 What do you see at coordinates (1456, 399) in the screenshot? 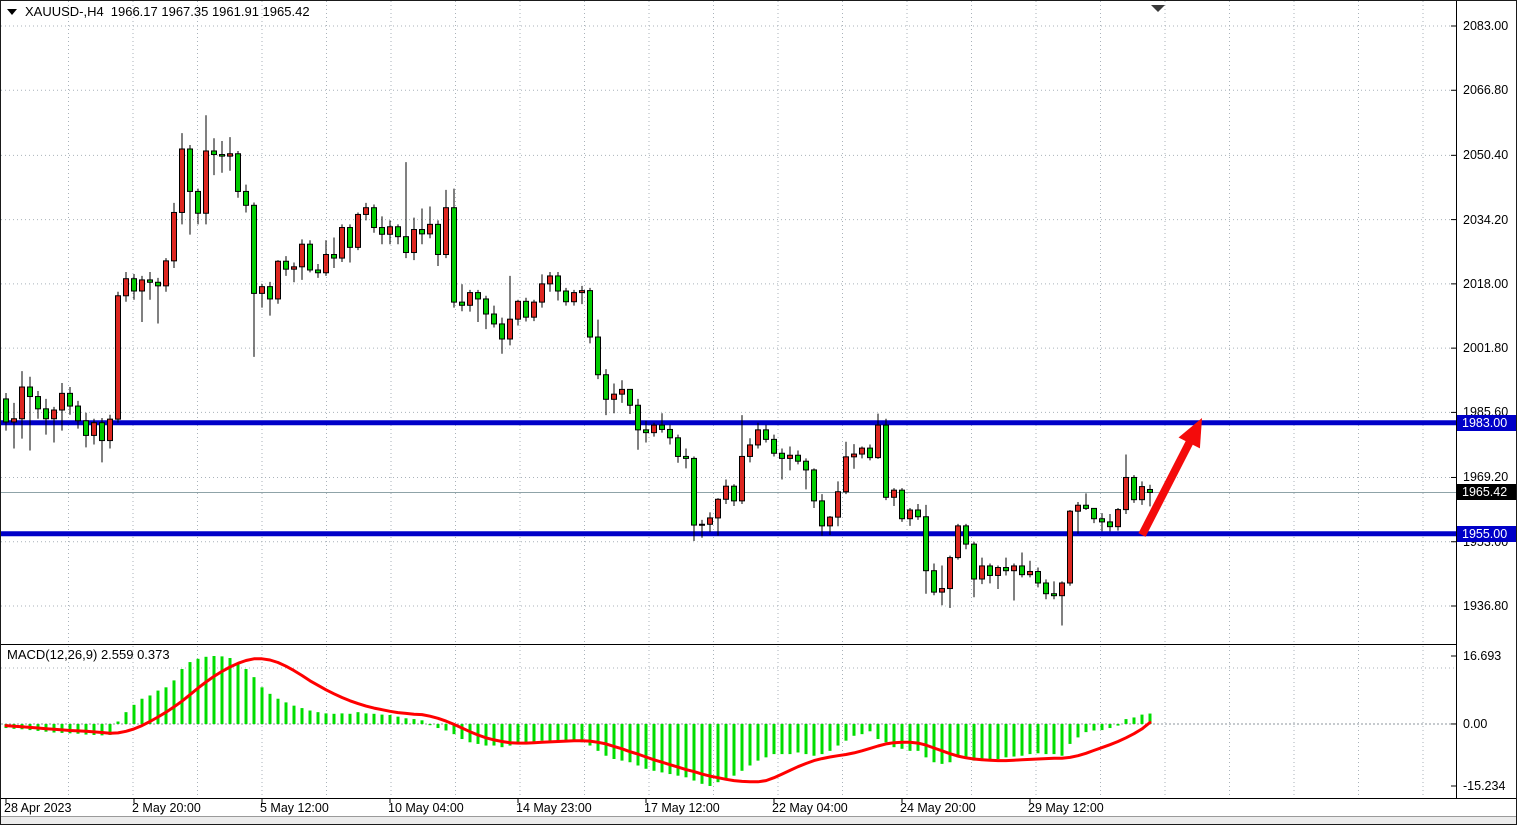
I see `price-axis-separator` at bounding box center [1456, 399].